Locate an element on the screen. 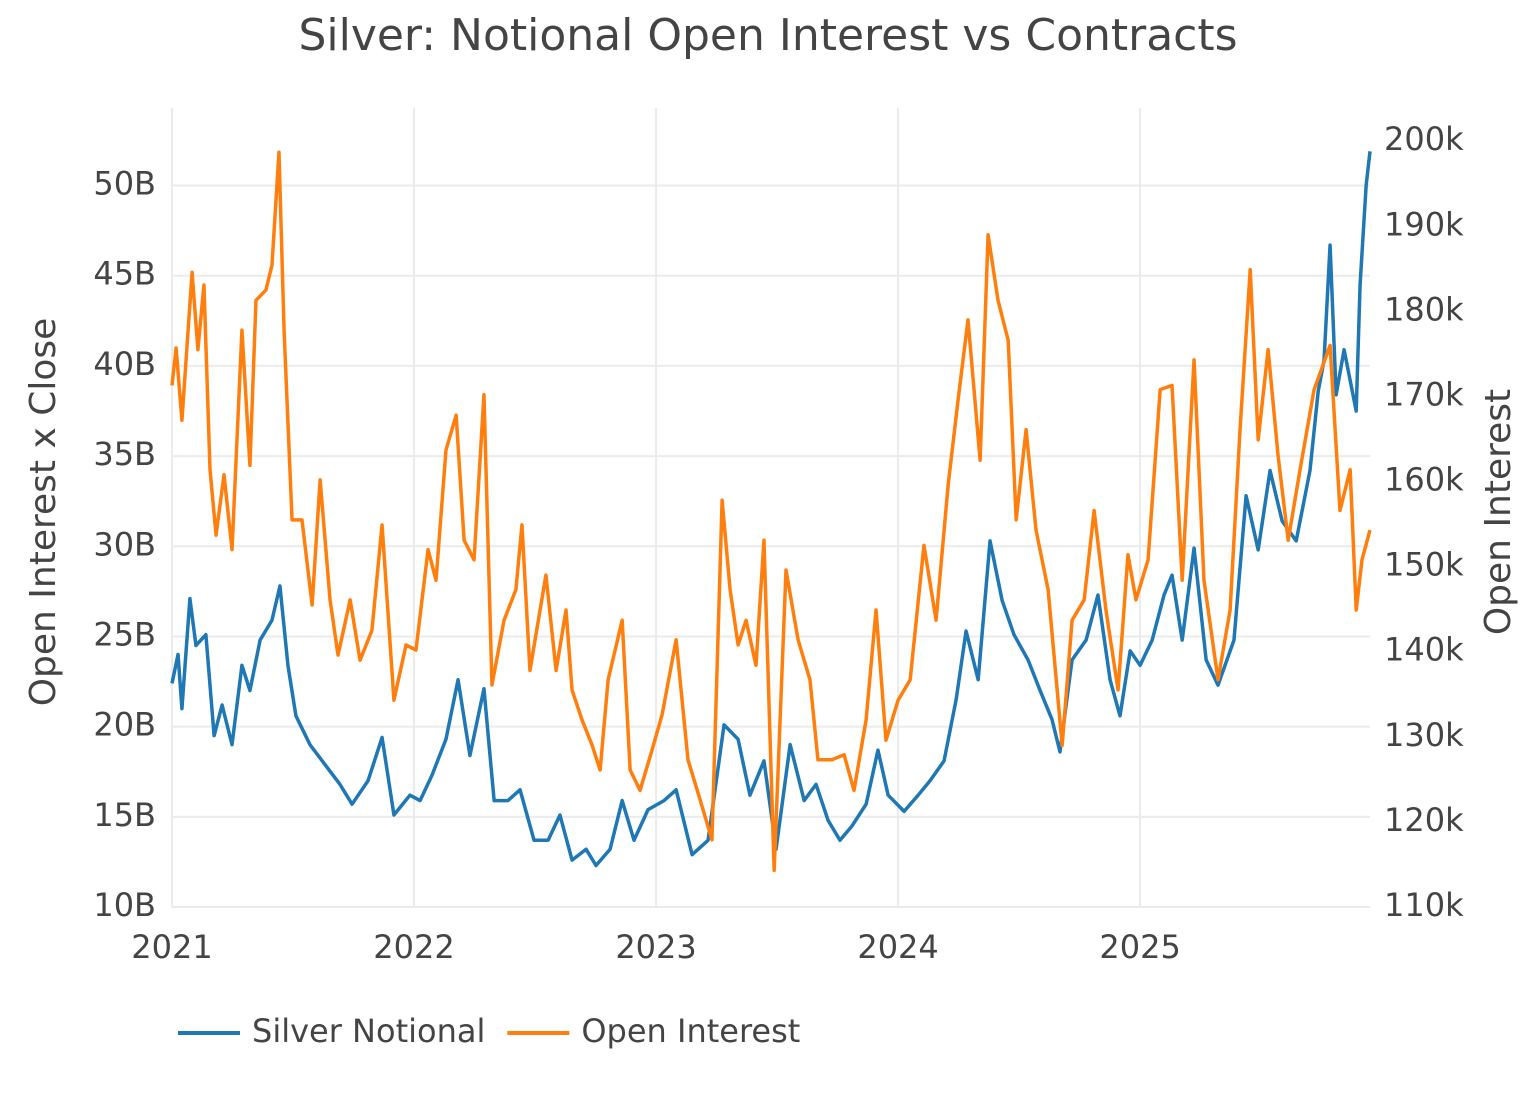  y-tick-label: 30B is located at coordinates (124, 544).